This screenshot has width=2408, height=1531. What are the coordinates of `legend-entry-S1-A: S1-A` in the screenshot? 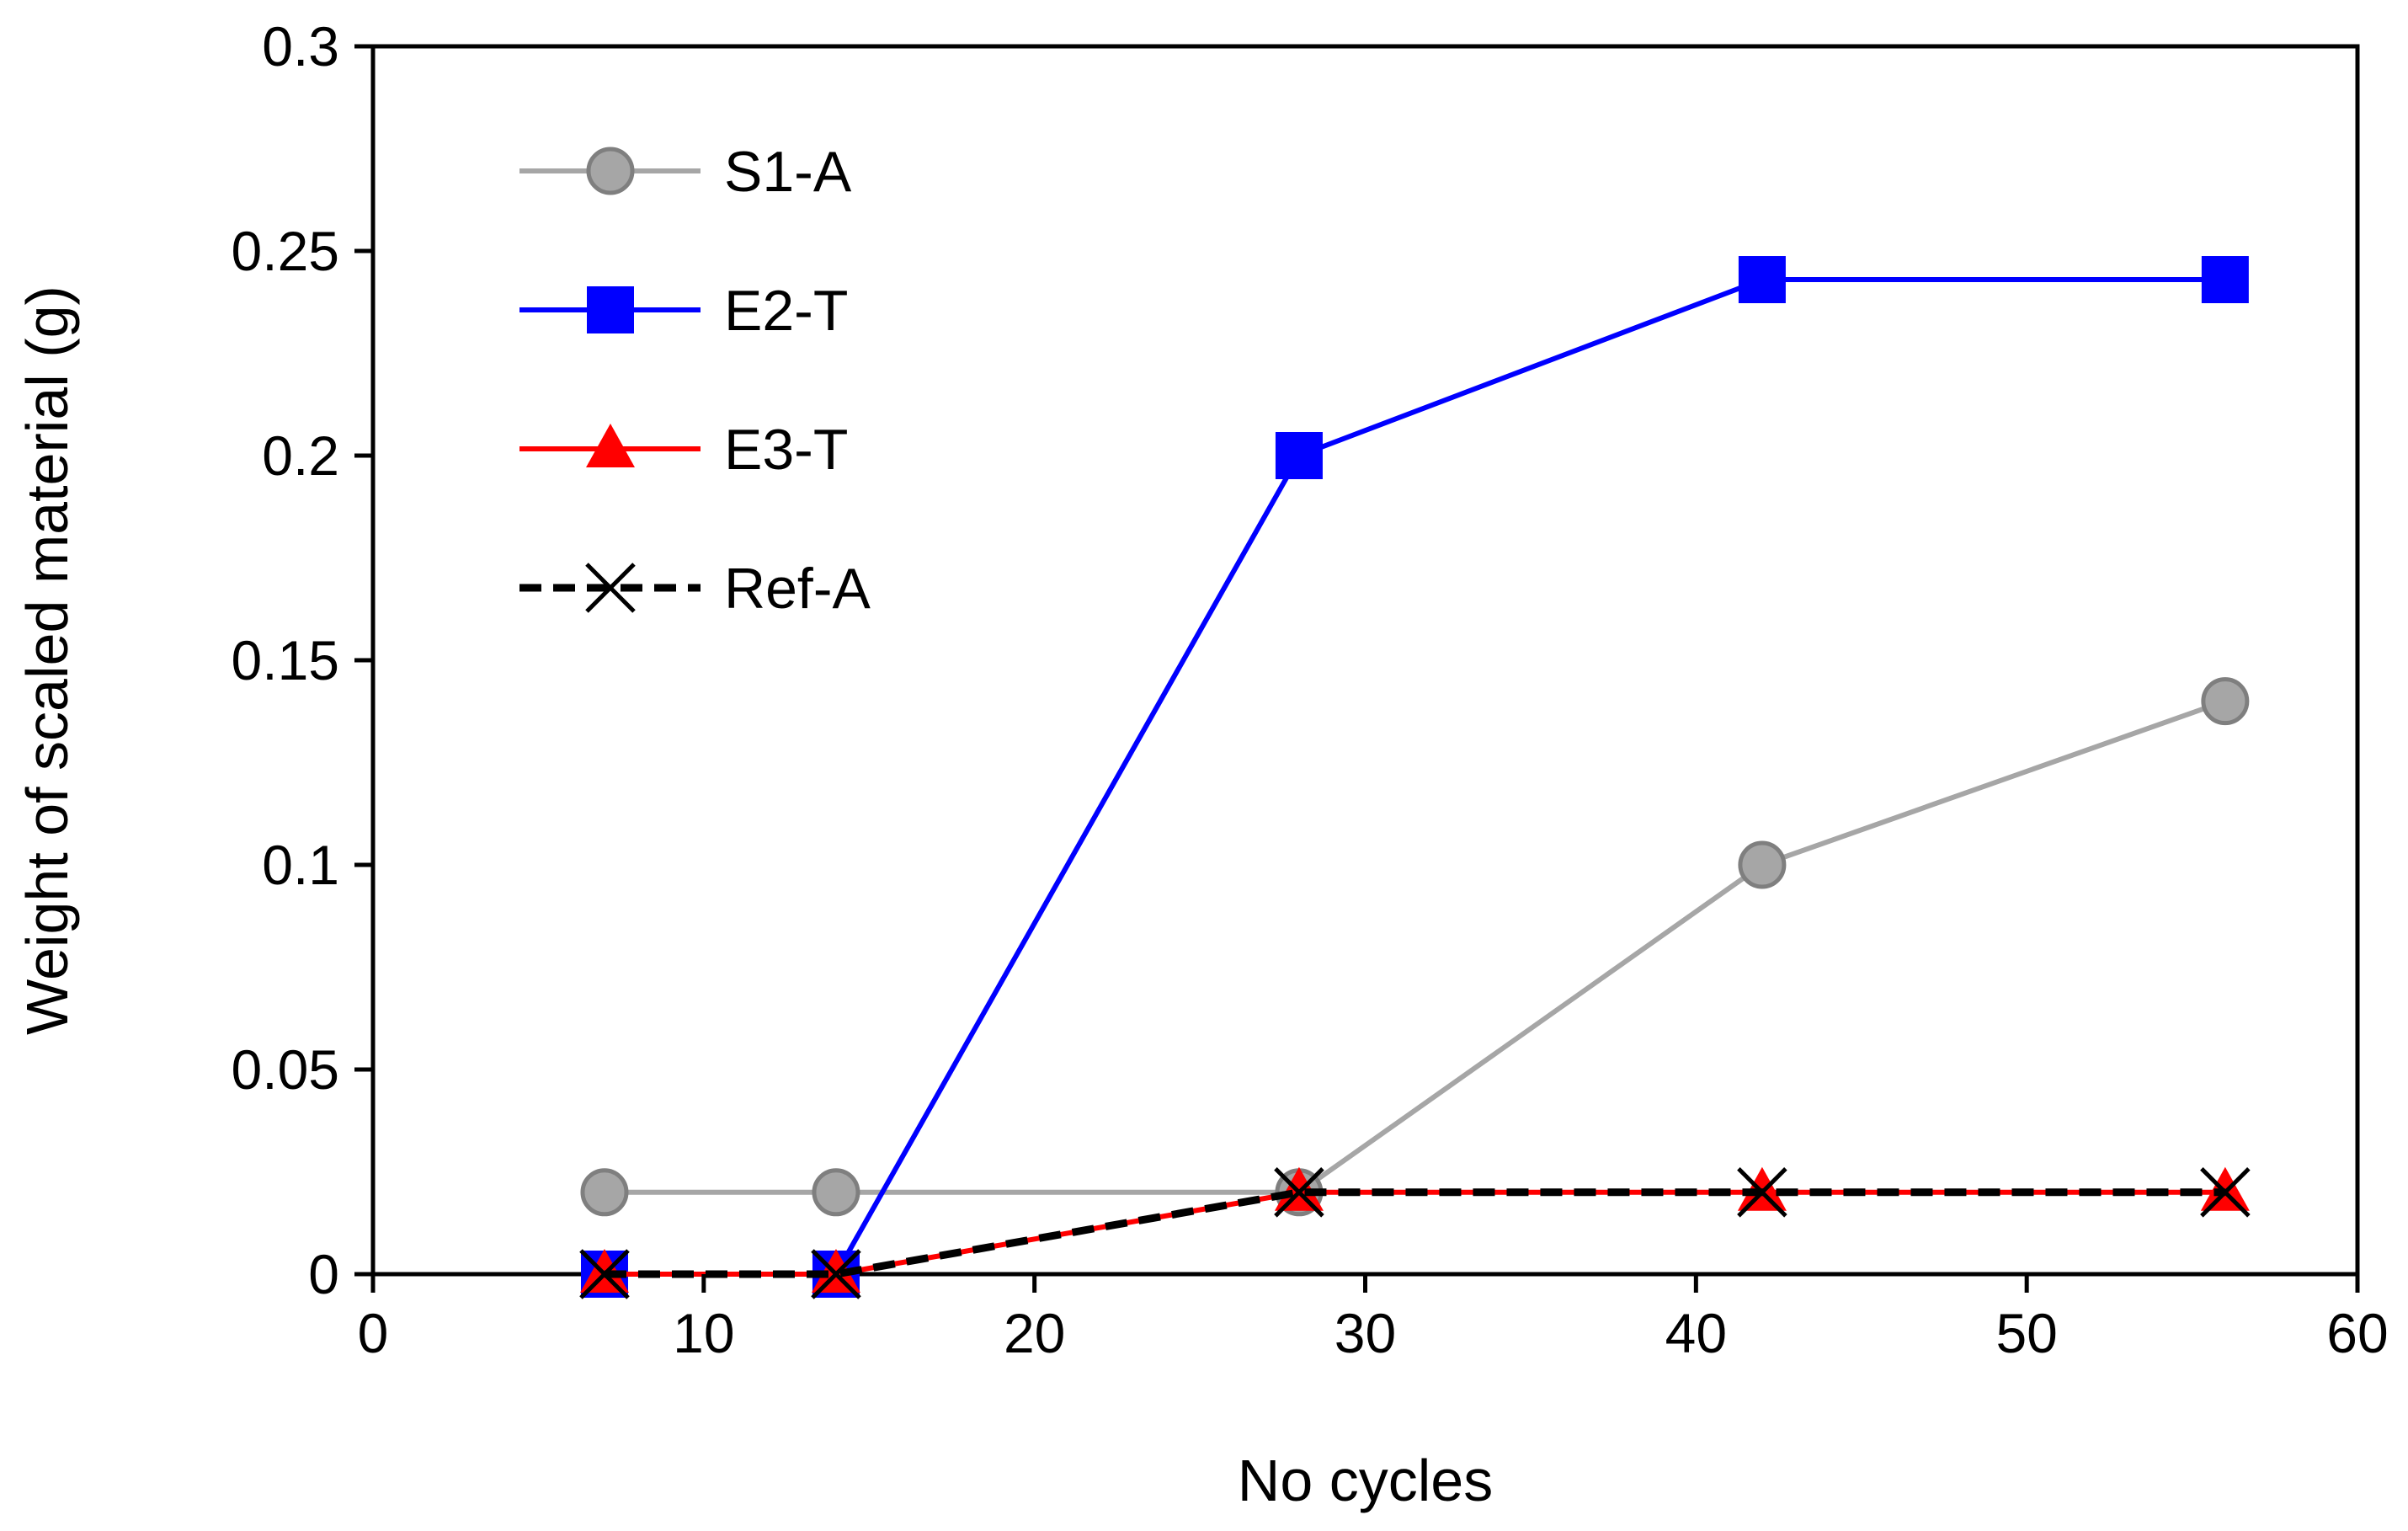 It's located at (685, 172).